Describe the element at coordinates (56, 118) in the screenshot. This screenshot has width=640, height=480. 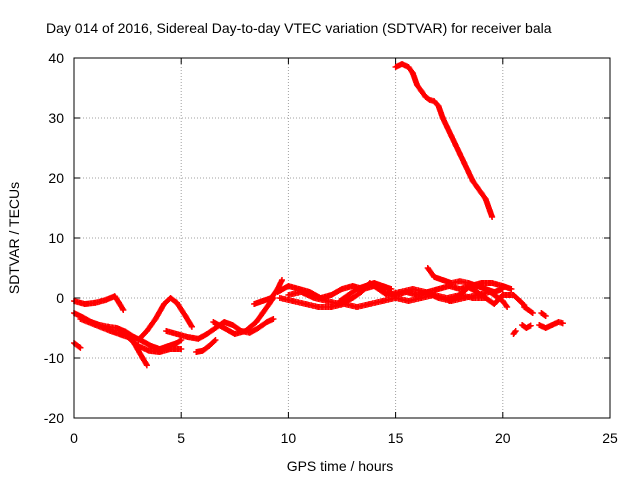
I see `y-tick-label: 30` at that location.